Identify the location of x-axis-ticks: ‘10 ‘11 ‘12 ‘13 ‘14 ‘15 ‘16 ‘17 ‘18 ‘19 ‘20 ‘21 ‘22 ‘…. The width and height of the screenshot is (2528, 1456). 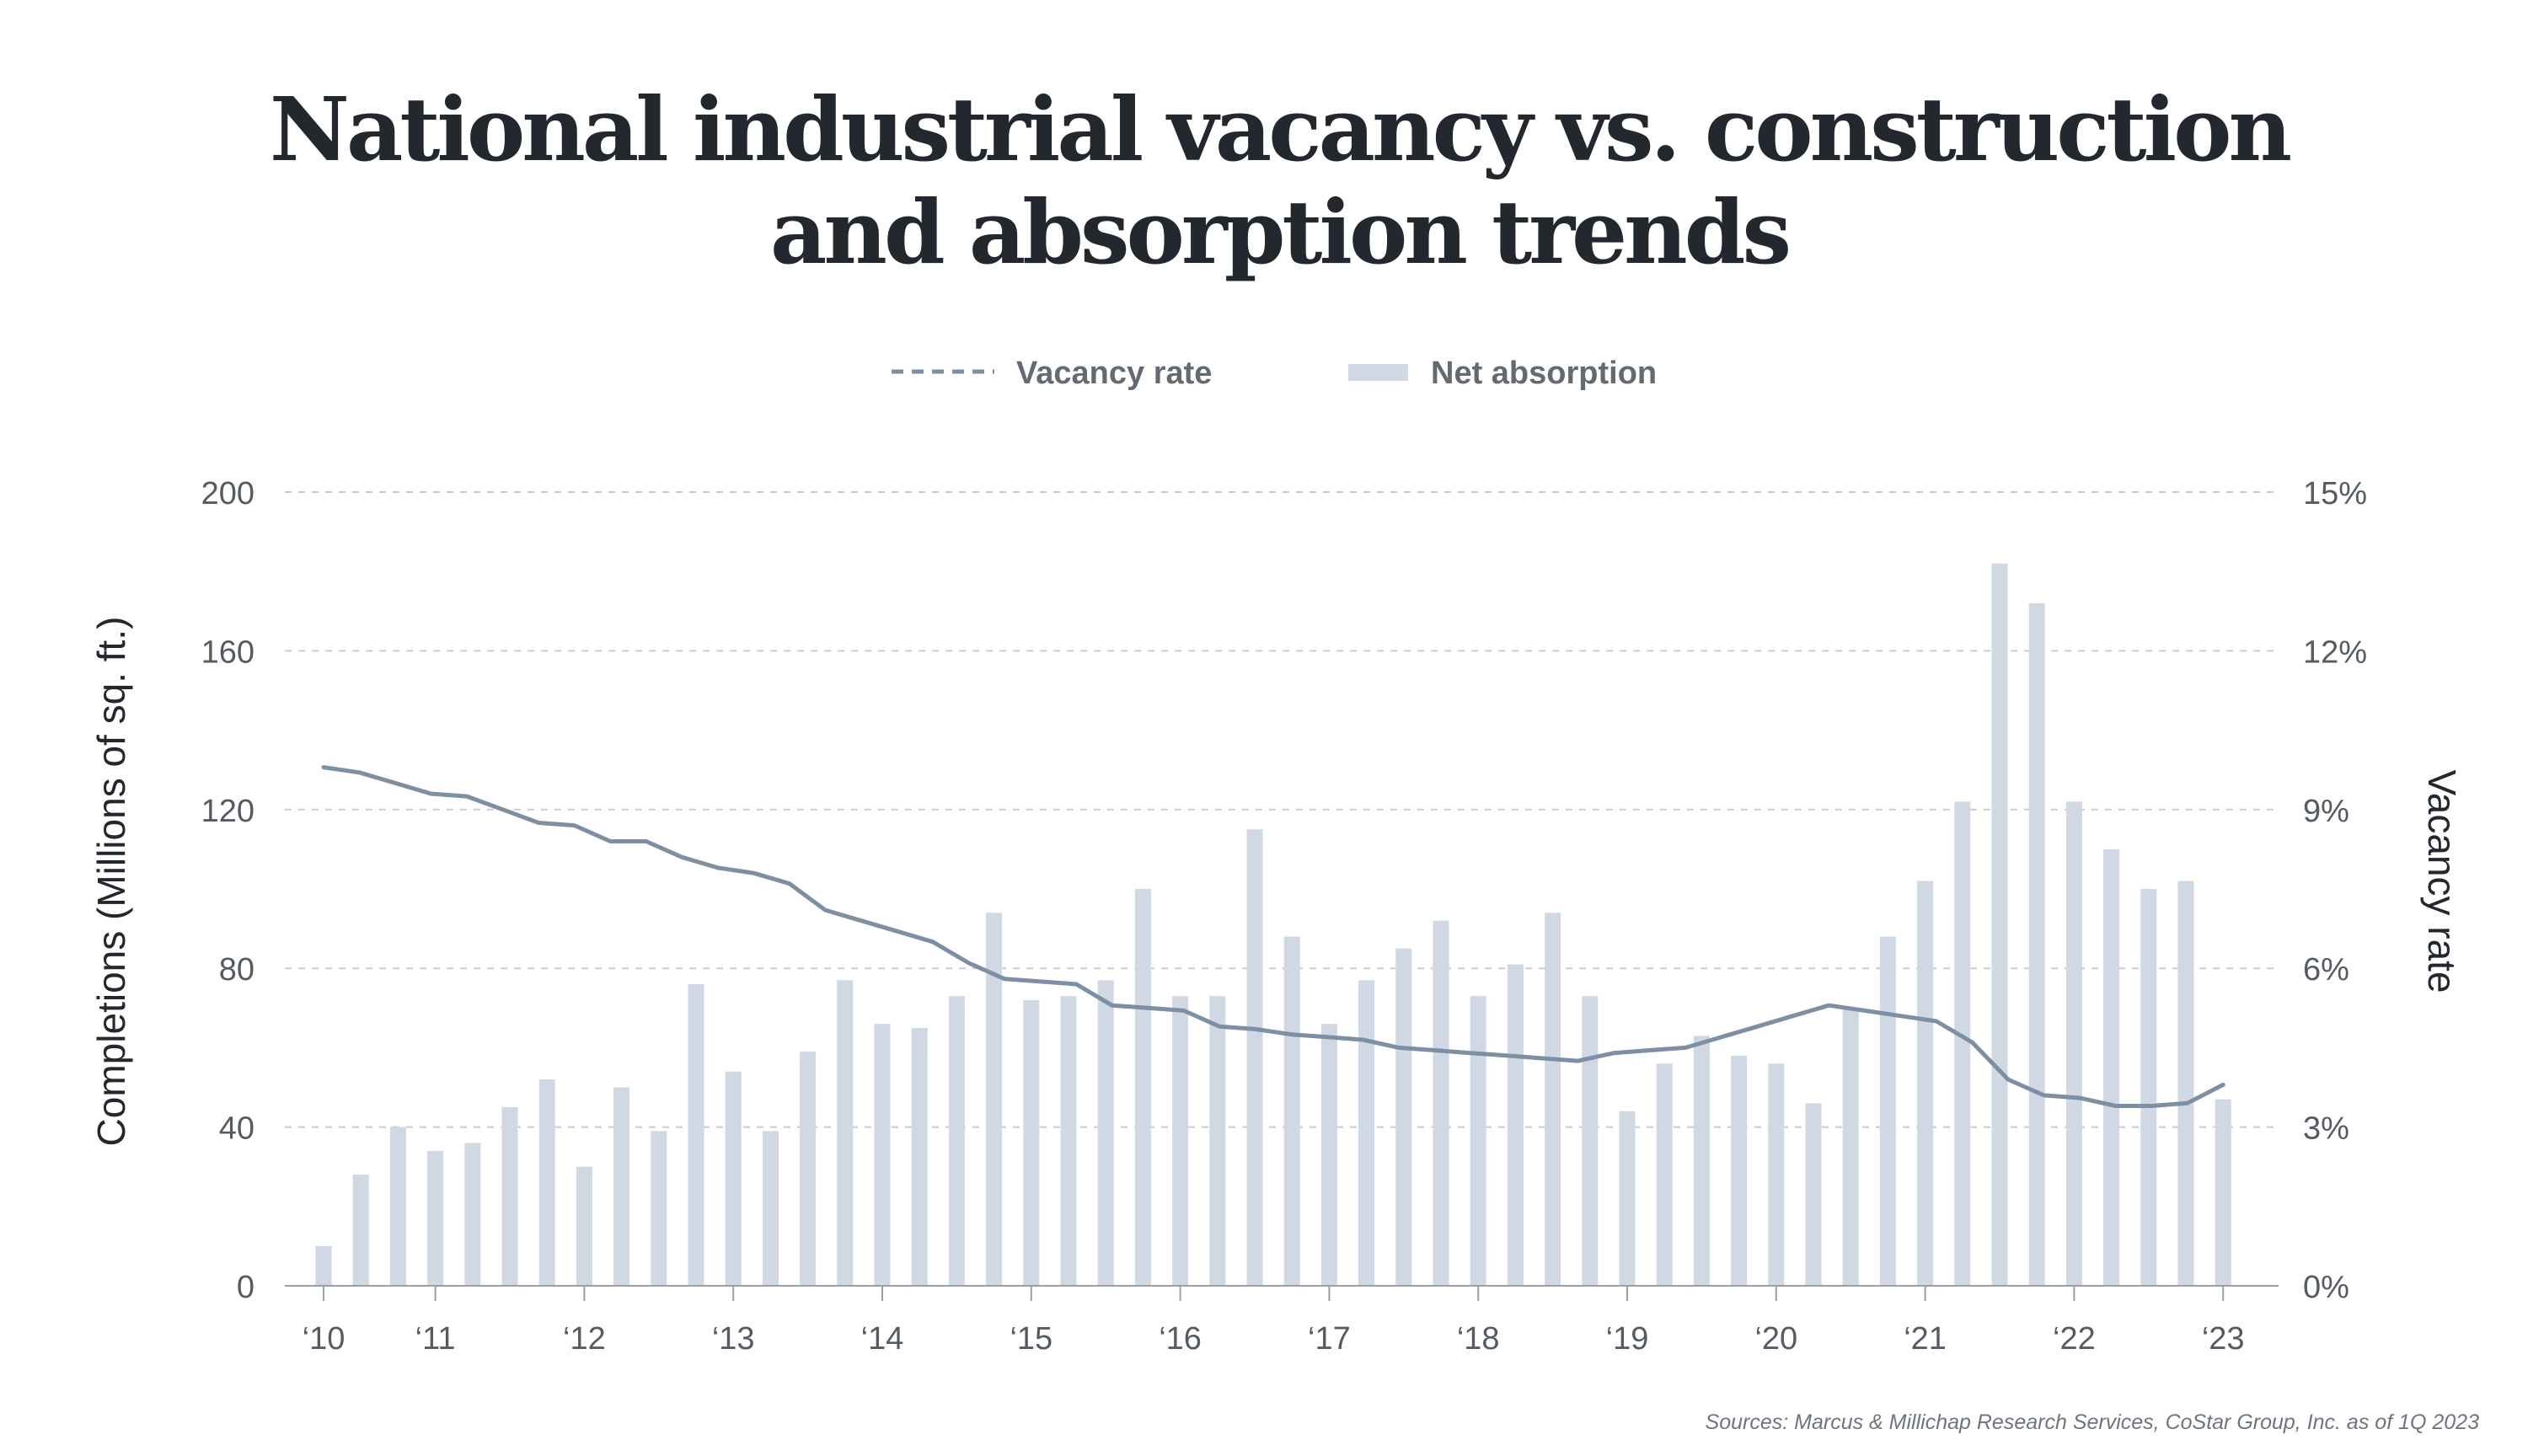
(1274, 1321).